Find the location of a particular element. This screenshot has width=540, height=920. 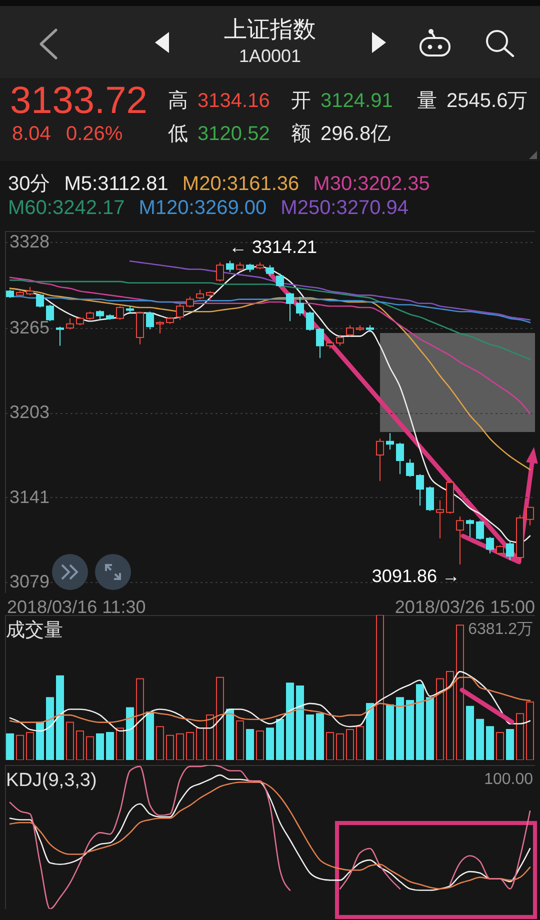

annotation: 100.00 is located at coordinates (508, 779).